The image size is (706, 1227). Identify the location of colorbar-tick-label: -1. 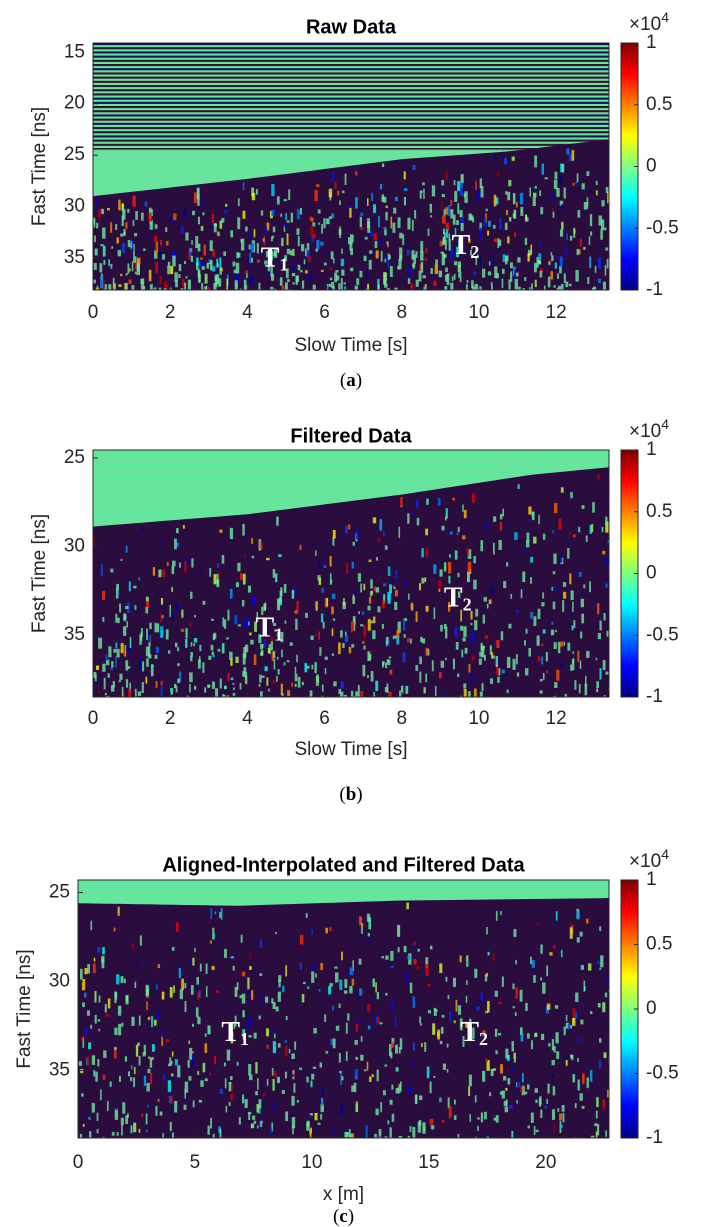
(654, 289).